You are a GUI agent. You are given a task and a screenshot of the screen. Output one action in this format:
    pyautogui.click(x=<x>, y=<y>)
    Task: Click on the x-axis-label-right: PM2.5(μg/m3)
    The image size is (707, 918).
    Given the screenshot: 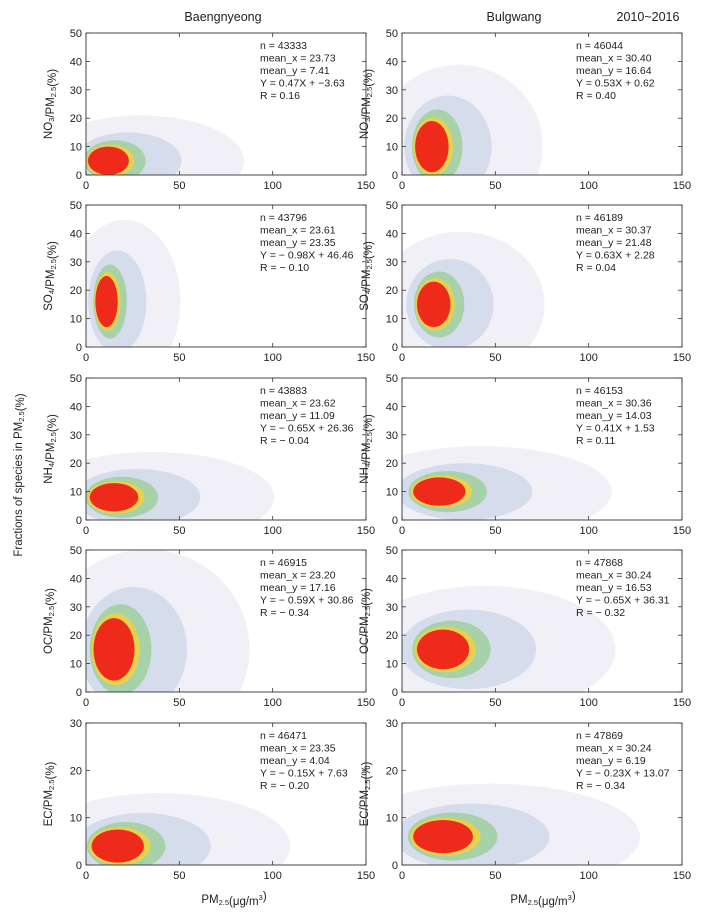 What is the action you would take?
    pyautogui.click(x=543, y=899)
    